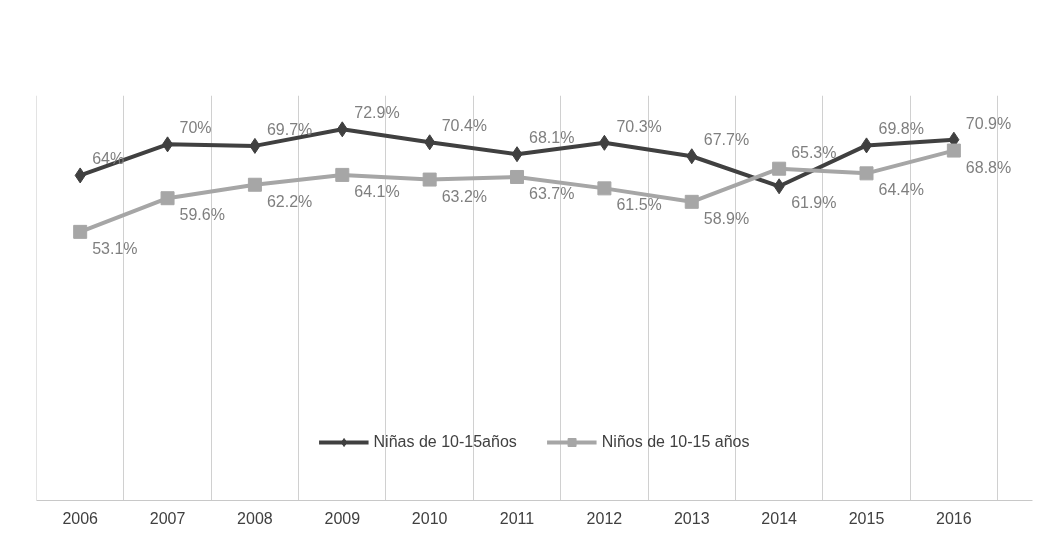 The image size is (1048, 544). Describe the element at coordinates (901, 190) in the screenshot. I see `data-label: 64.4%` at that location.